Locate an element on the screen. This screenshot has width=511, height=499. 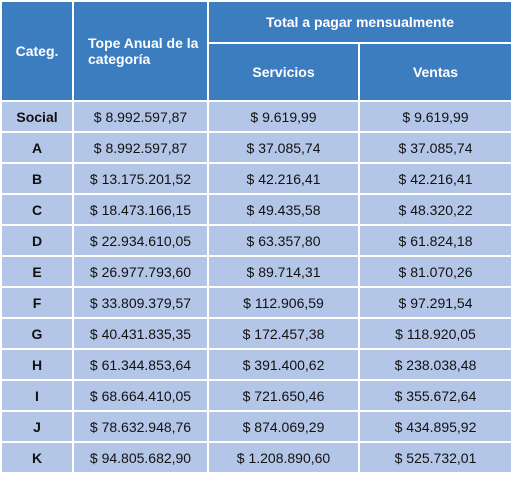
sales-cell: $ 434.895,92 is located at coordinates (434, 426).